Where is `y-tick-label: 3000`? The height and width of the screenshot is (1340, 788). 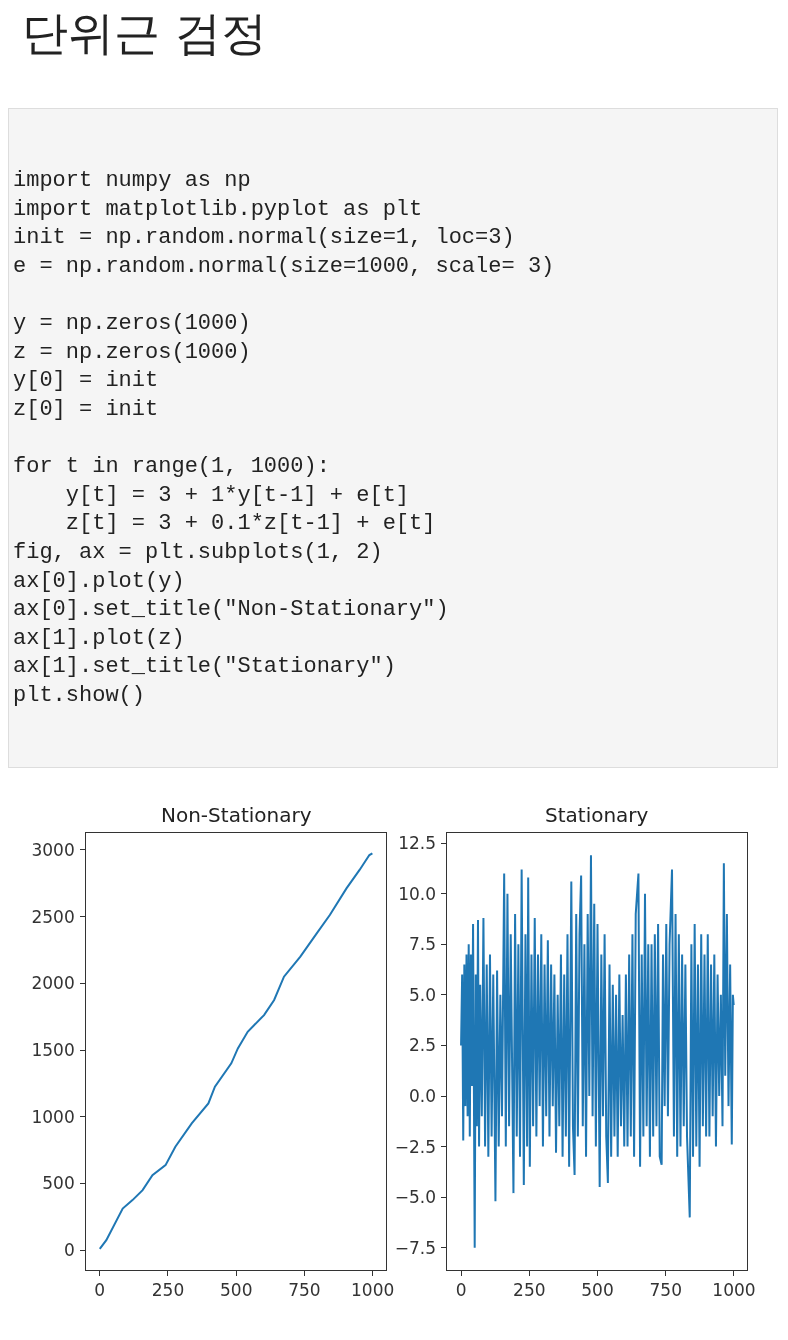 y-tick-label: 3000 is located at coordinates (53, 849).